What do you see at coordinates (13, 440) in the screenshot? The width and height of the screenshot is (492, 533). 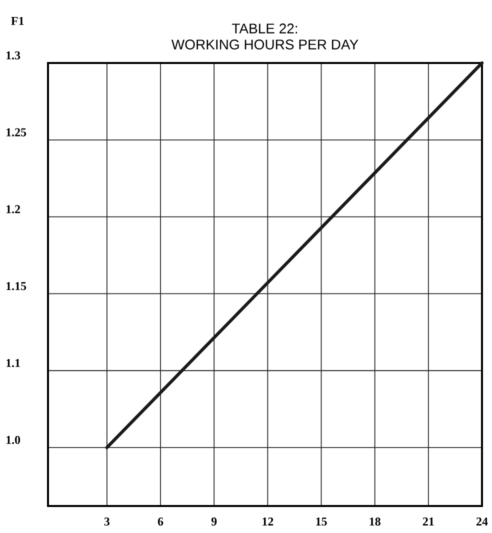 I see `y-tick-label: 1.0` at bounding box center [13, 440].